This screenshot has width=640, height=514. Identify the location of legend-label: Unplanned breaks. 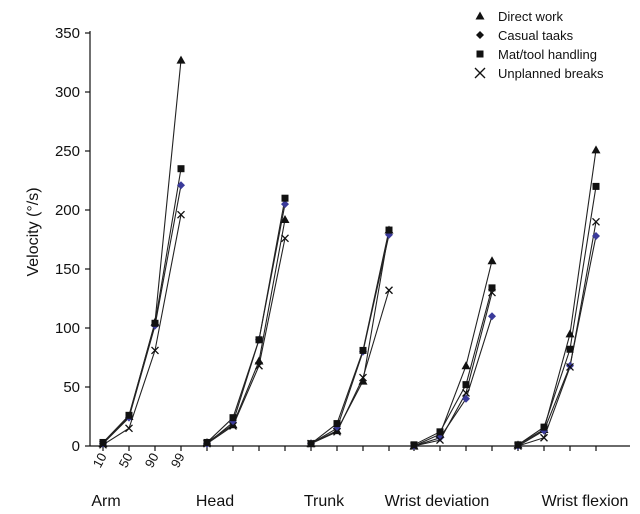
(551, 73).